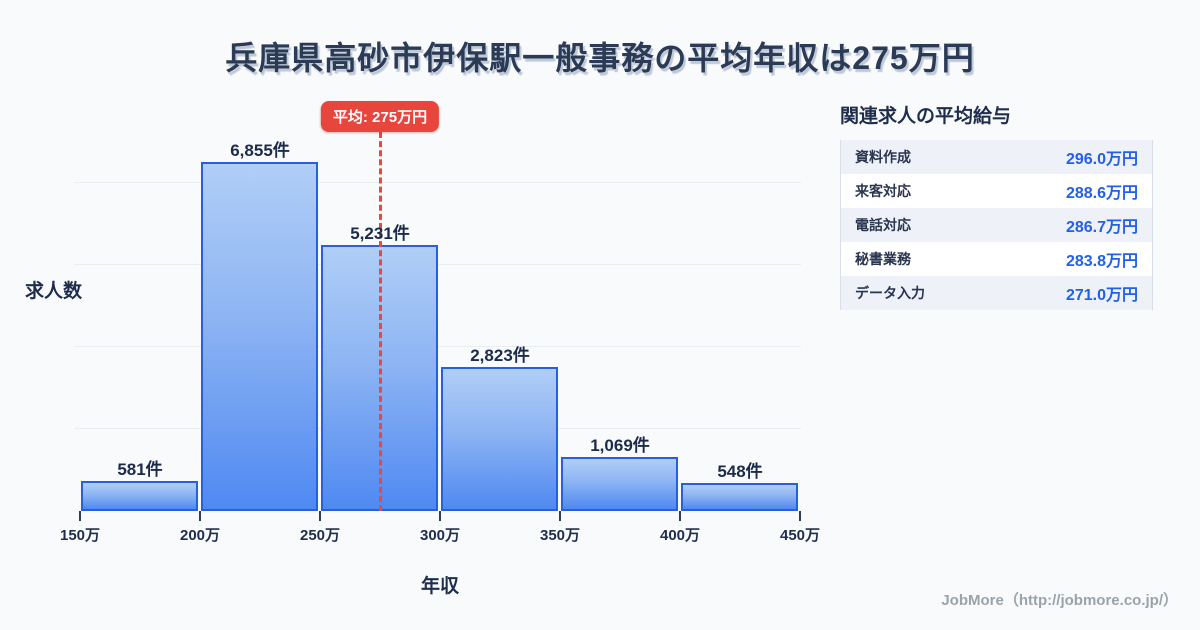  What do you see at coordinates (996, 191) in the screenshot?
I see `table-row: 来客対応 288.6万円` at bounding box center [996, 191].